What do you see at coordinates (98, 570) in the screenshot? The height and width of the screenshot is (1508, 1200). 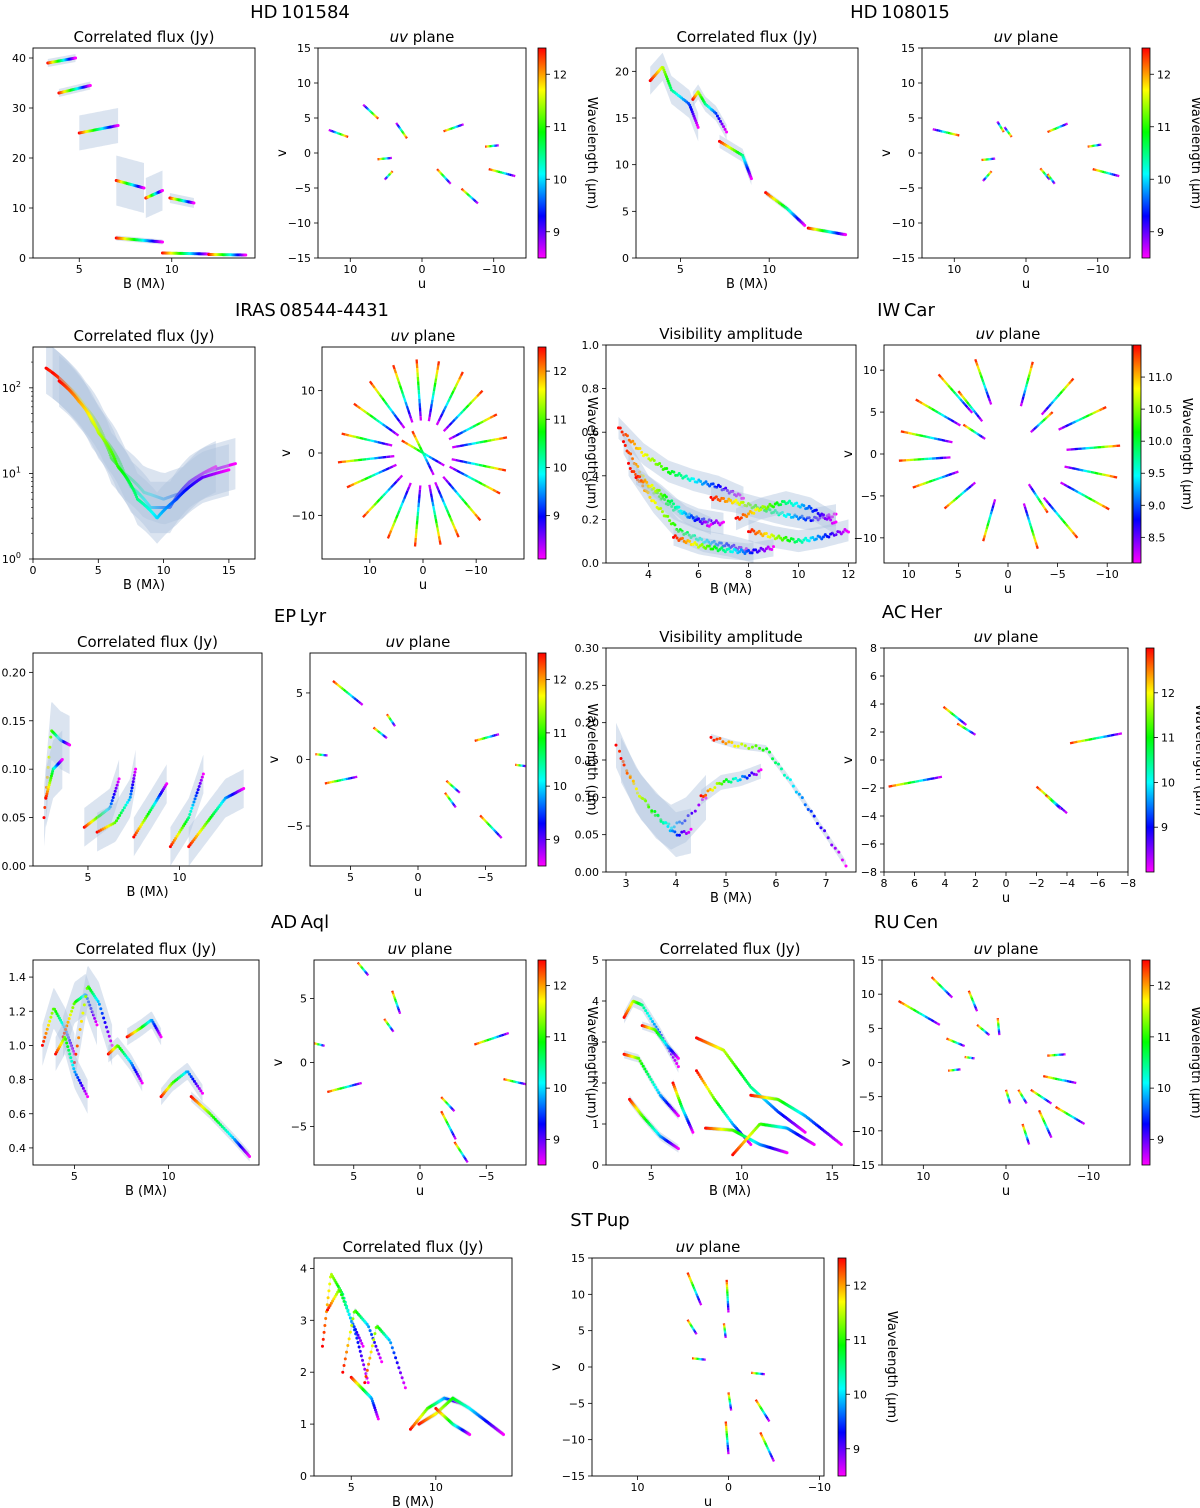 I see `iras08544-left-xtick-label: 5` at bounding box center [98, 570].